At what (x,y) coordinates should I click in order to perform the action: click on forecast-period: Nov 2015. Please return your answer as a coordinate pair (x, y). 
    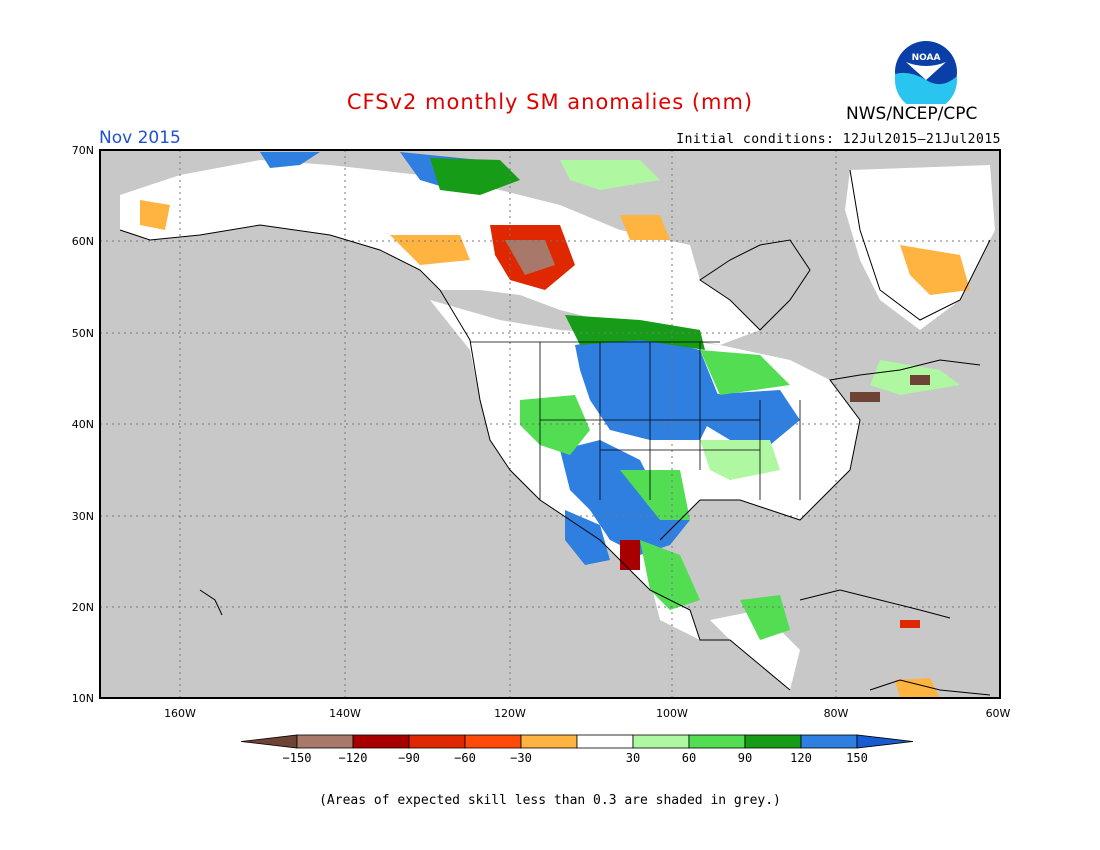
    Looking at the image, I should click on (140, 138).